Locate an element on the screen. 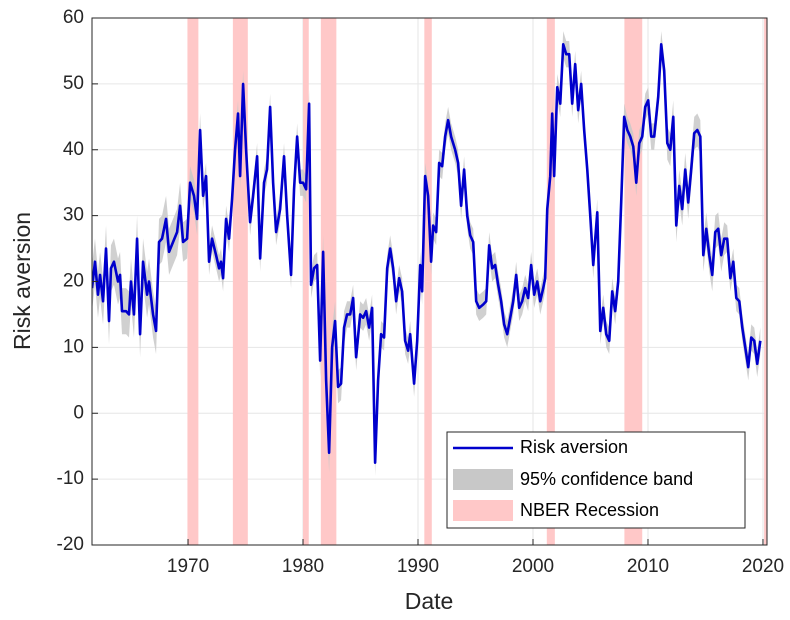 The image size is (790, 620). y-axis-label: Risk aversion is located at coordinates (22, 281).